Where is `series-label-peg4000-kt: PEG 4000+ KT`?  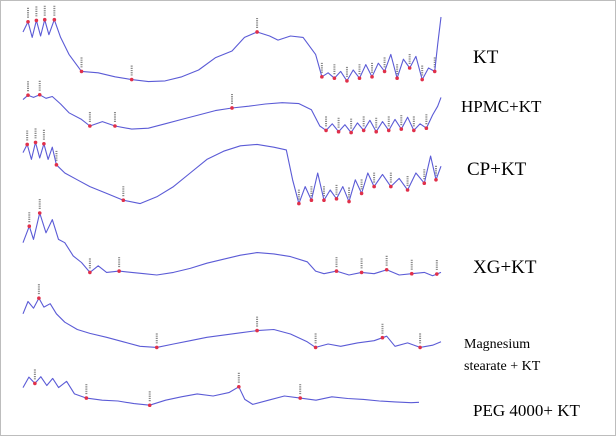
series-label-peg4000-kt: PEG 4000+ KT is located at coordinates (526, 410).